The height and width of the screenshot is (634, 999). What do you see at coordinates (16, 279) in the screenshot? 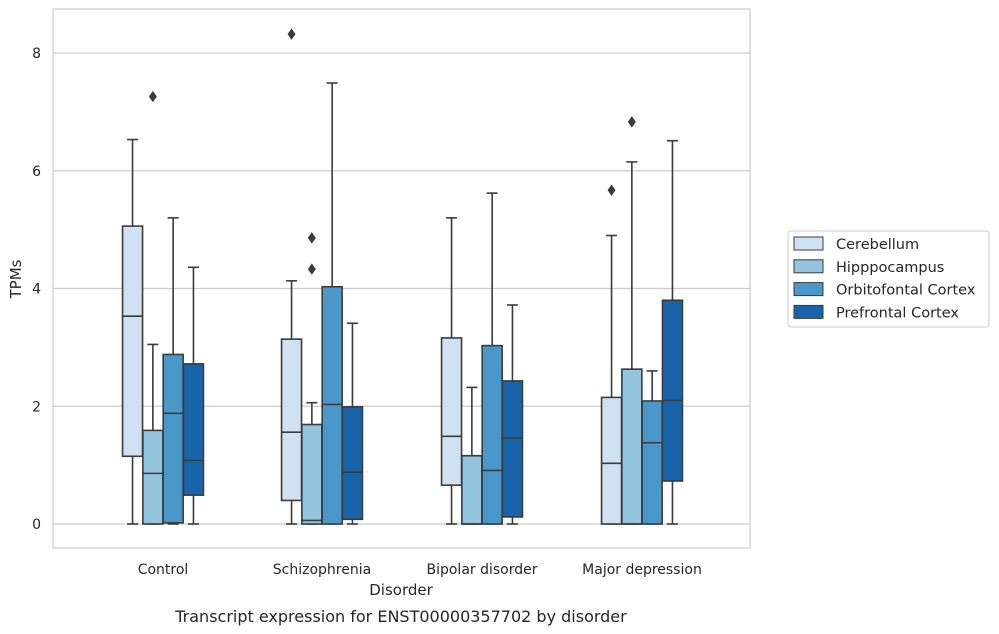
I see `y-axis-title: TPMs` at bounding box center [16, 279].